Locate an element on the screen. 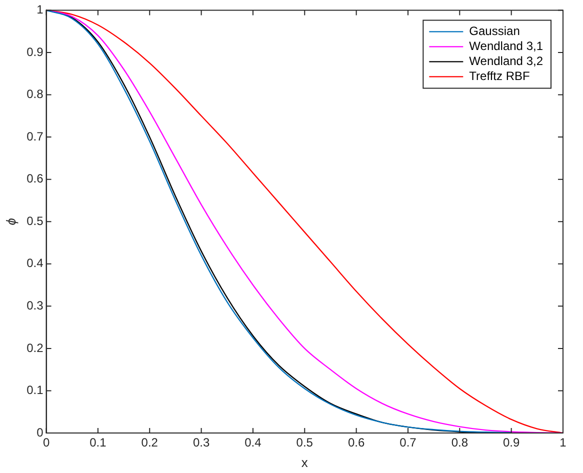 This screenshot has width=583, height=473. x-tick-label: 0.2 is located at coordinates (149, 443).